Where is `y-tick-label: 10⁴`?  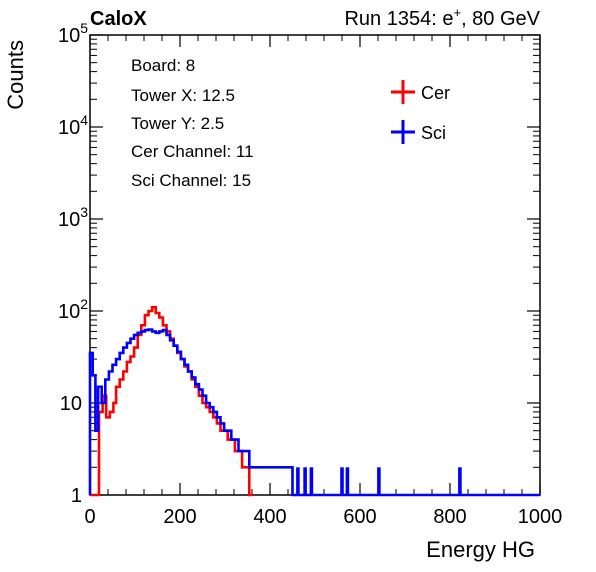 y-tick-label: 10⁴ is located at coordinates (73, 125).